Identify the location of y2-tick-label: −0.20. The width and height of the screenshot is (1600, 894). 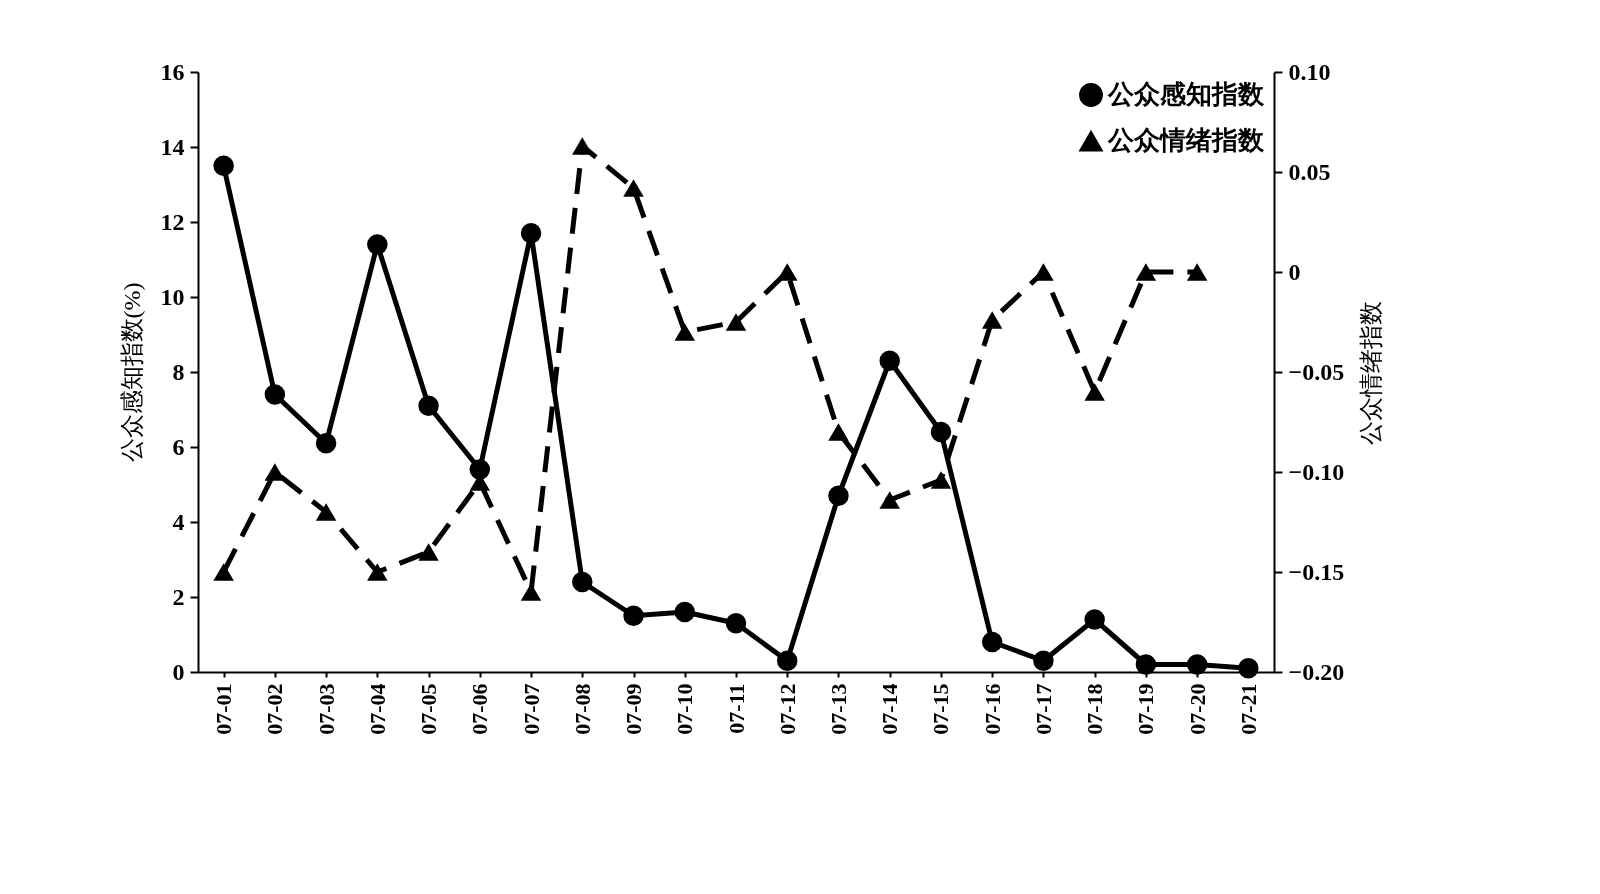
(1316, 671).